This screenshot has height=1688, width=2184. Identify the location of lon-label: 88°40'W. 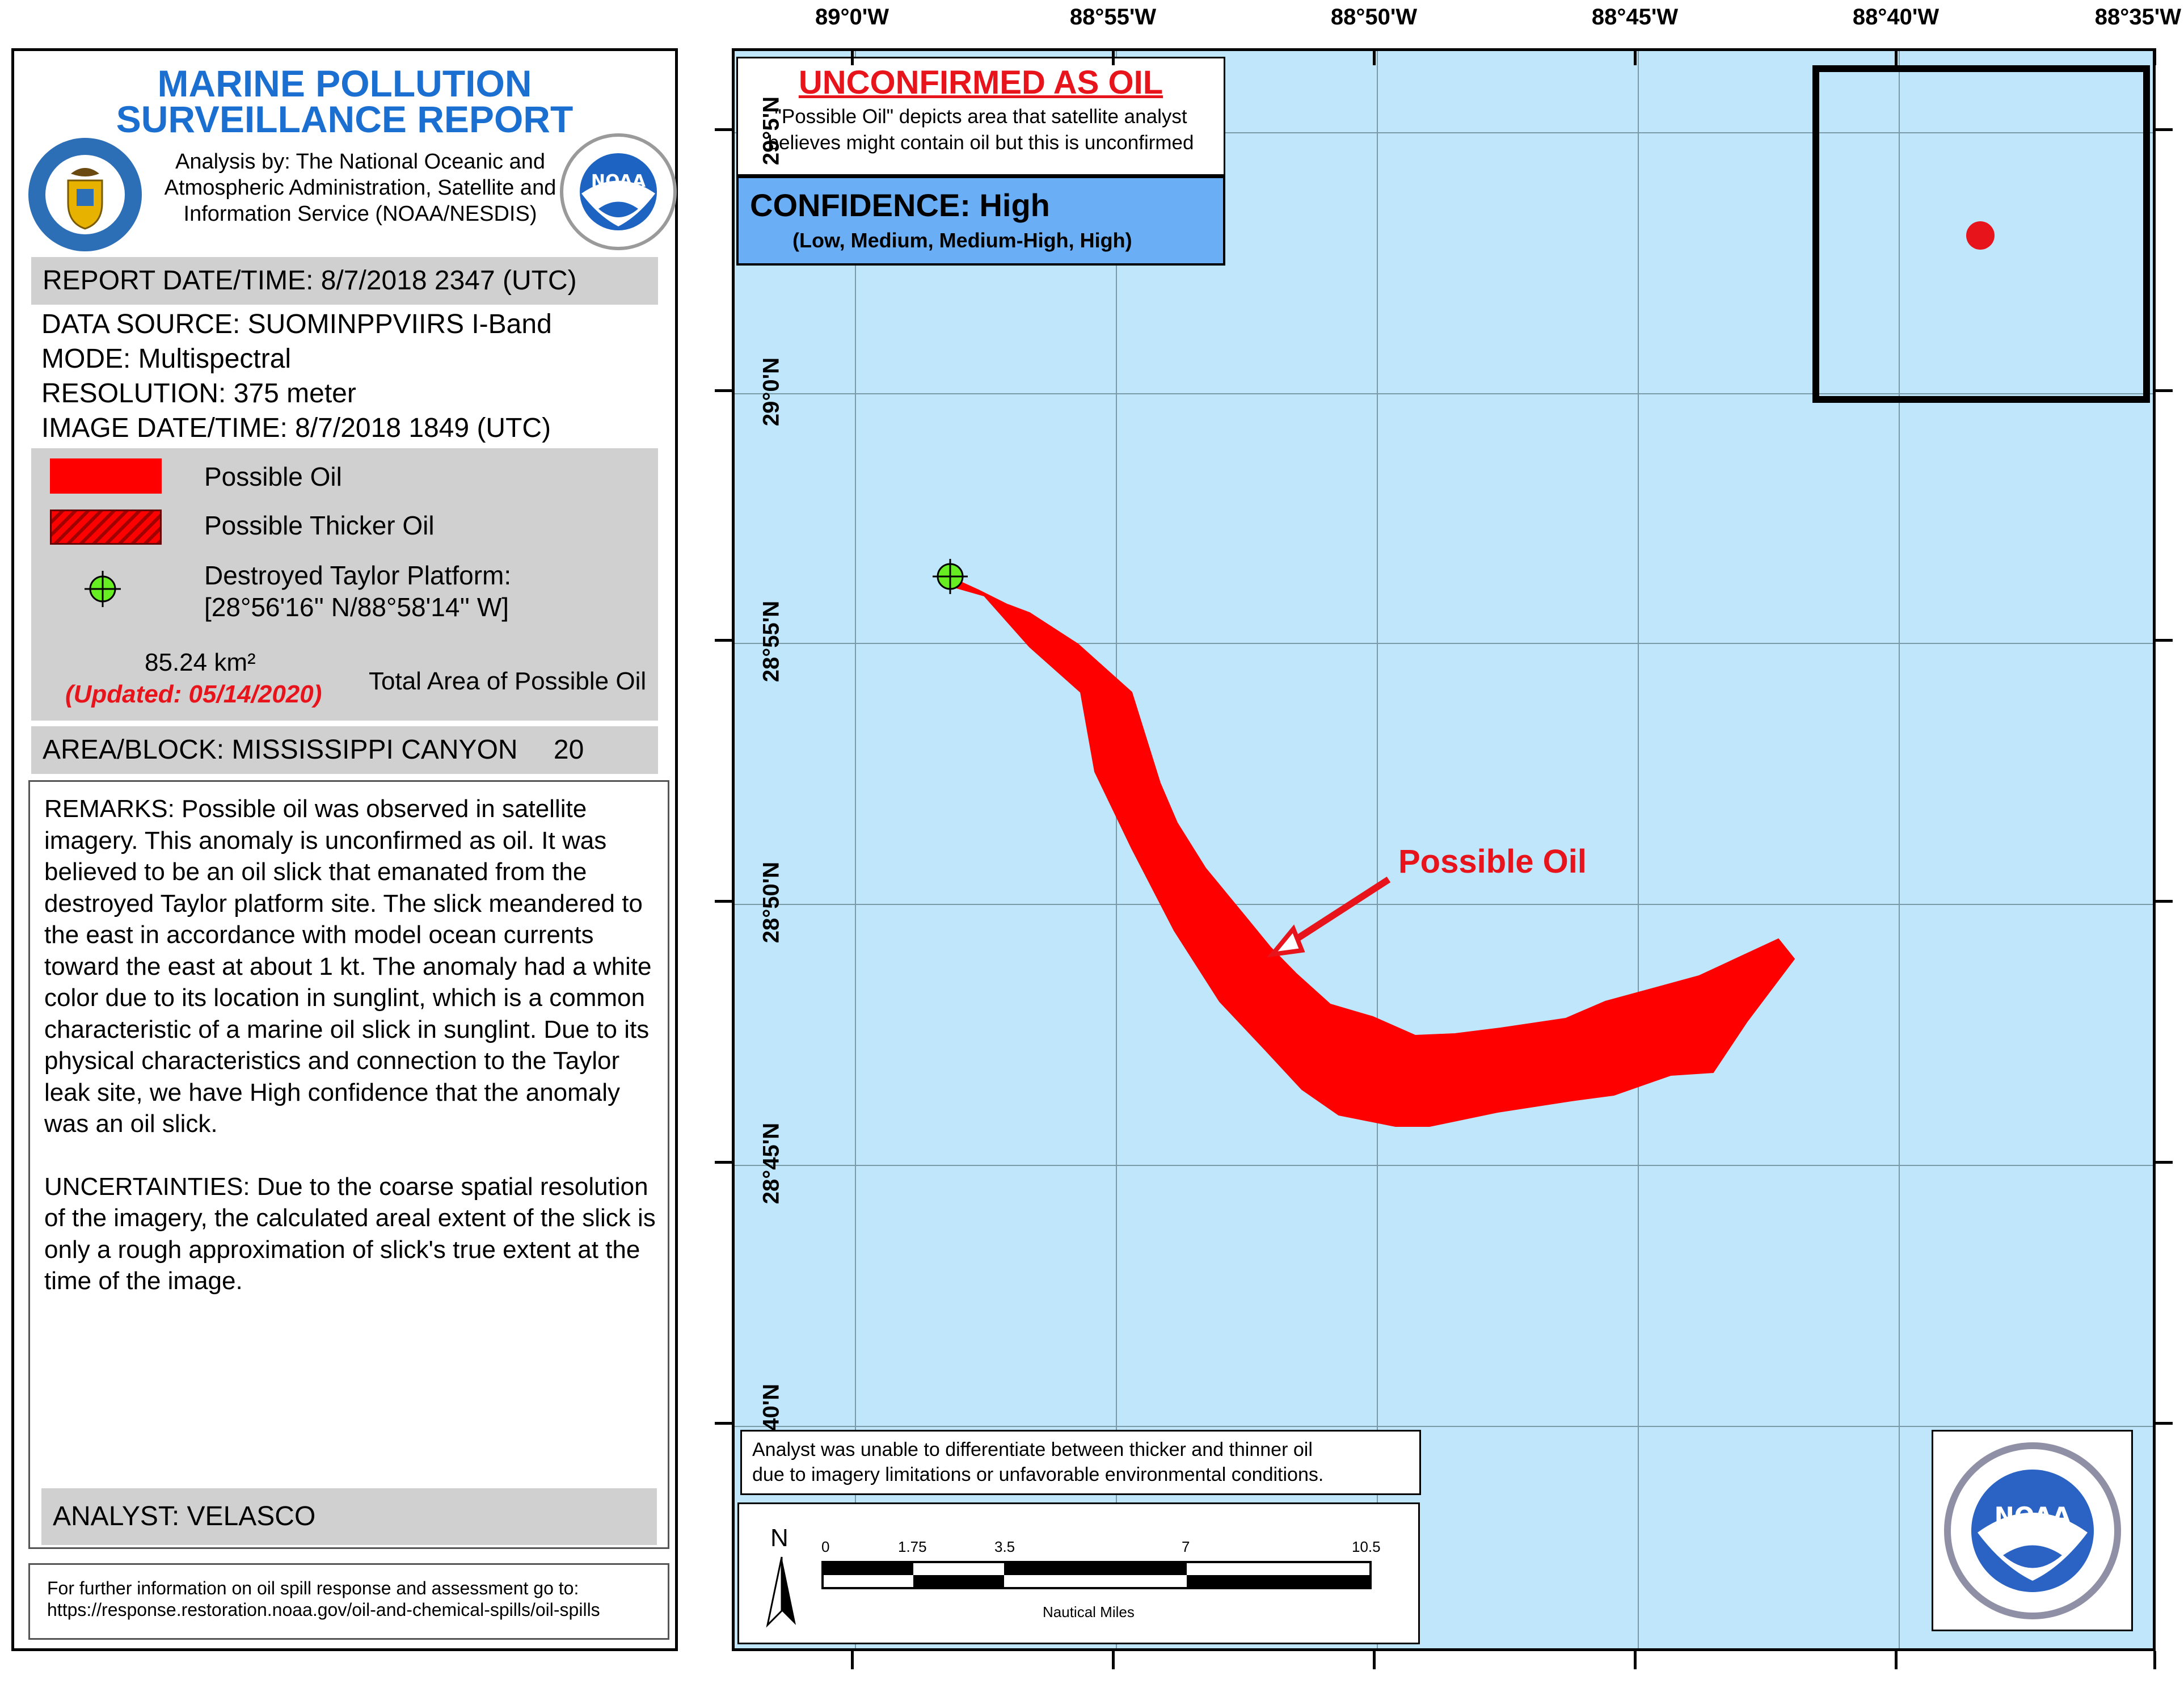
(1896, 17).